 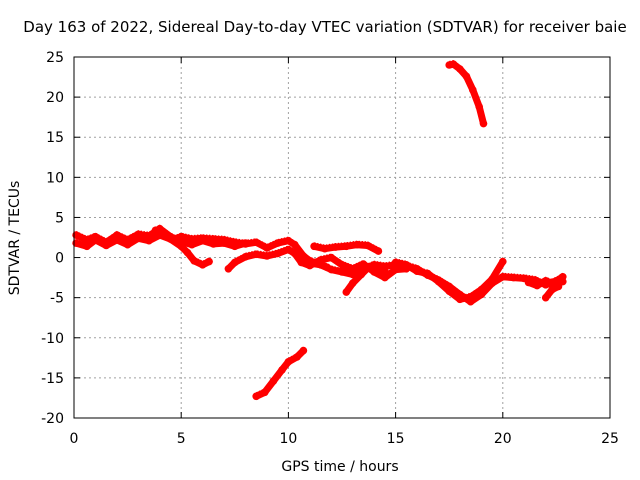 I want to click on x-axis-label: GPS time / hours, so click(x=339, y=467).